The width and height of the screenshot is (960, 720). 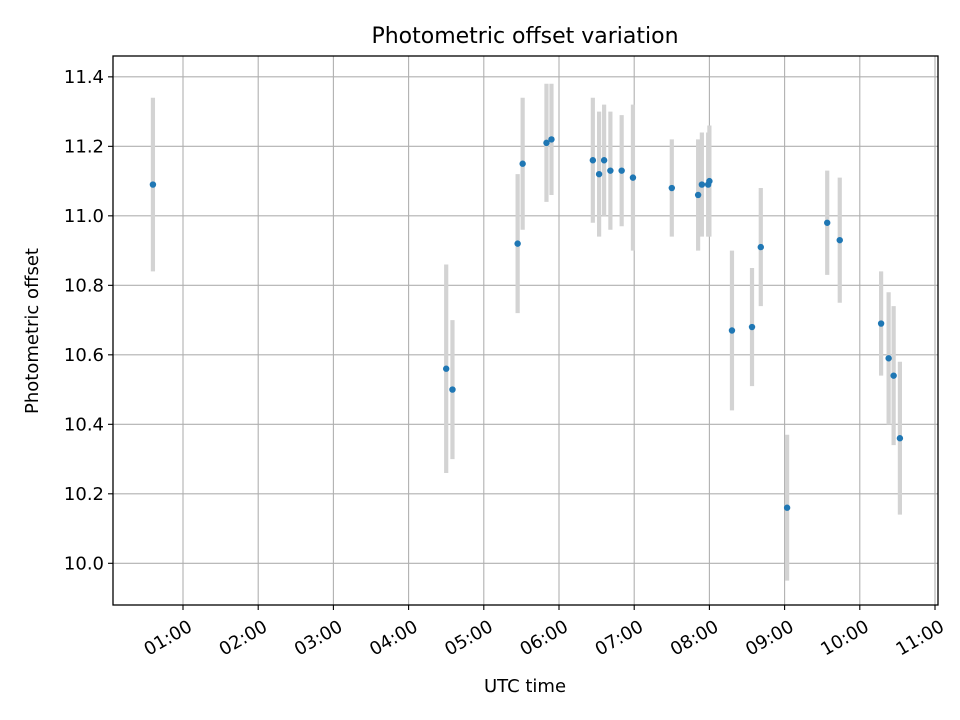 What do you see at coordinates (84, 563) in the screenshot?
I see `y-tick-label: 10.0` at bounding box center [84, 563].